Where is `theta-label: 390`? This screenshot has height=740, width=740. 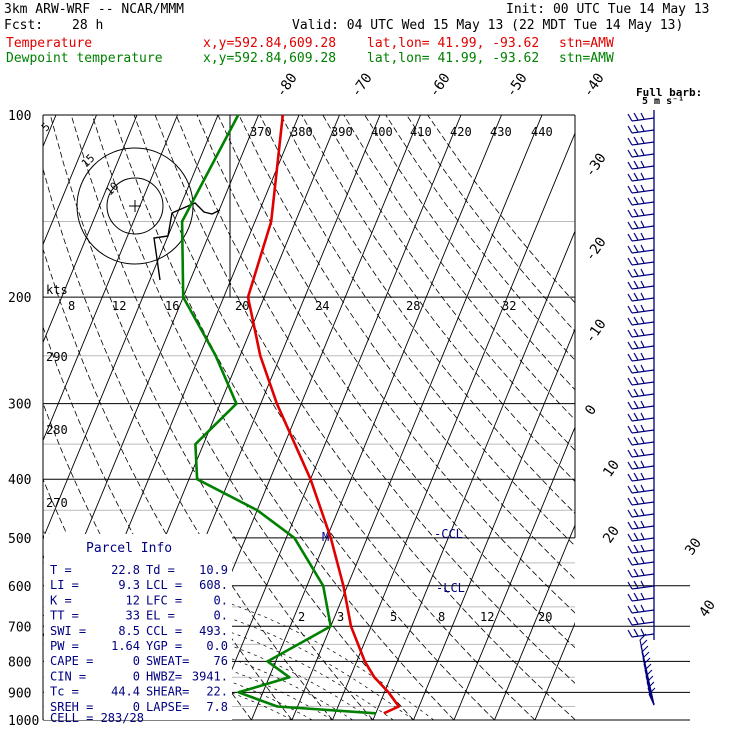
theta-label: 390 is located at coordinates (342, 132).